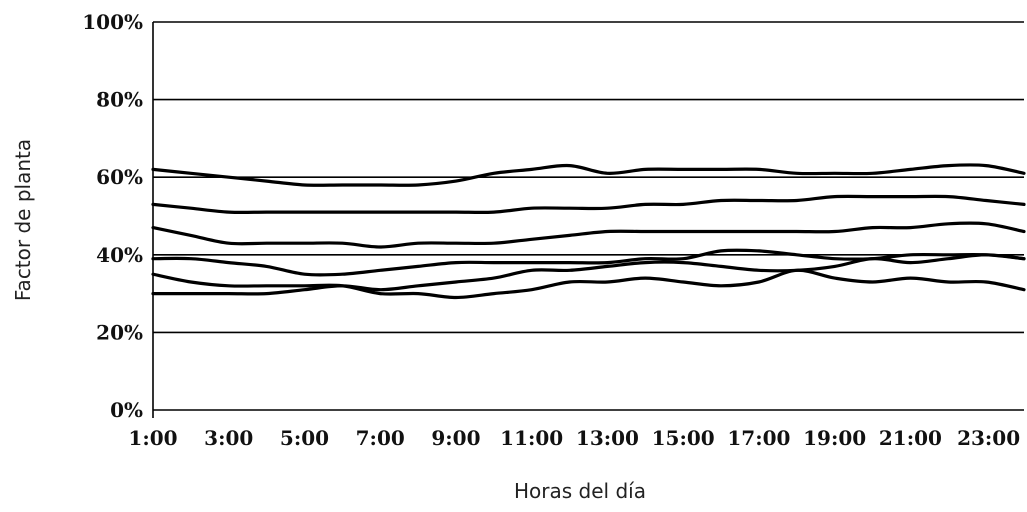 The width and height of the screenshot is (1027, 512). What do you see at coordinates (152, 438) in the screenshot?
I see `x-tick-label: 1:00` at bounding box center [152, 438].